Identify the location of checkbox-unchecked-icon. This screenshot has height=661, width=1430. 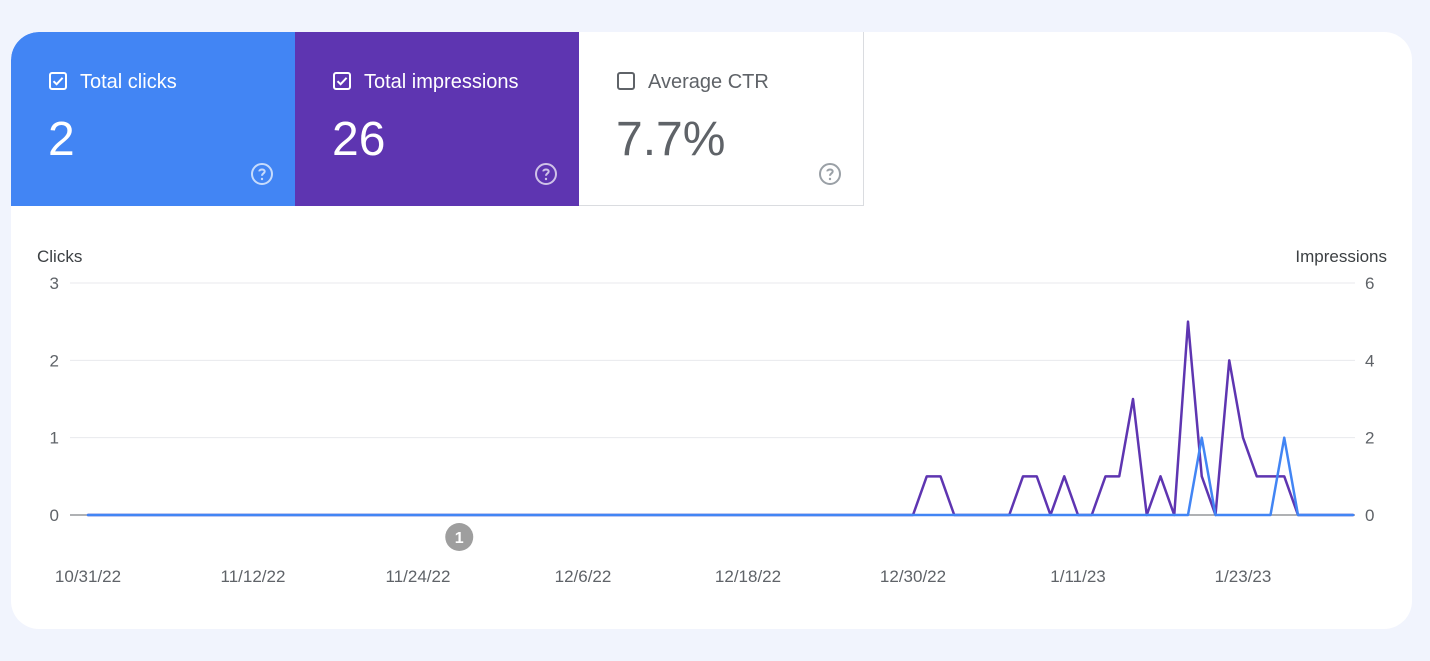
(626, 81).